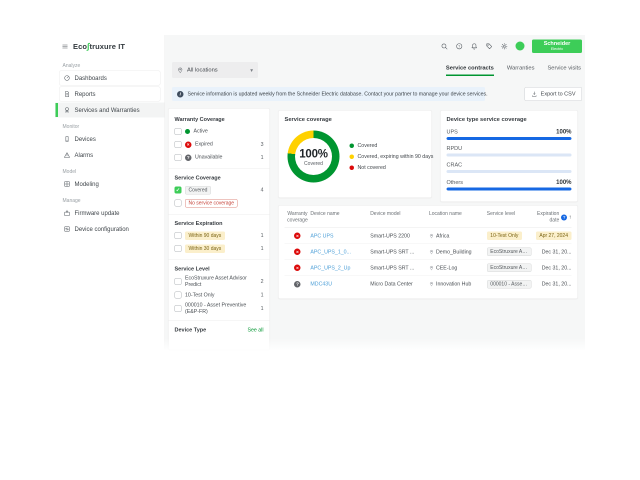  Describe the element at coordinates (219, 168) in the screenshot. I see `divider` at that location.